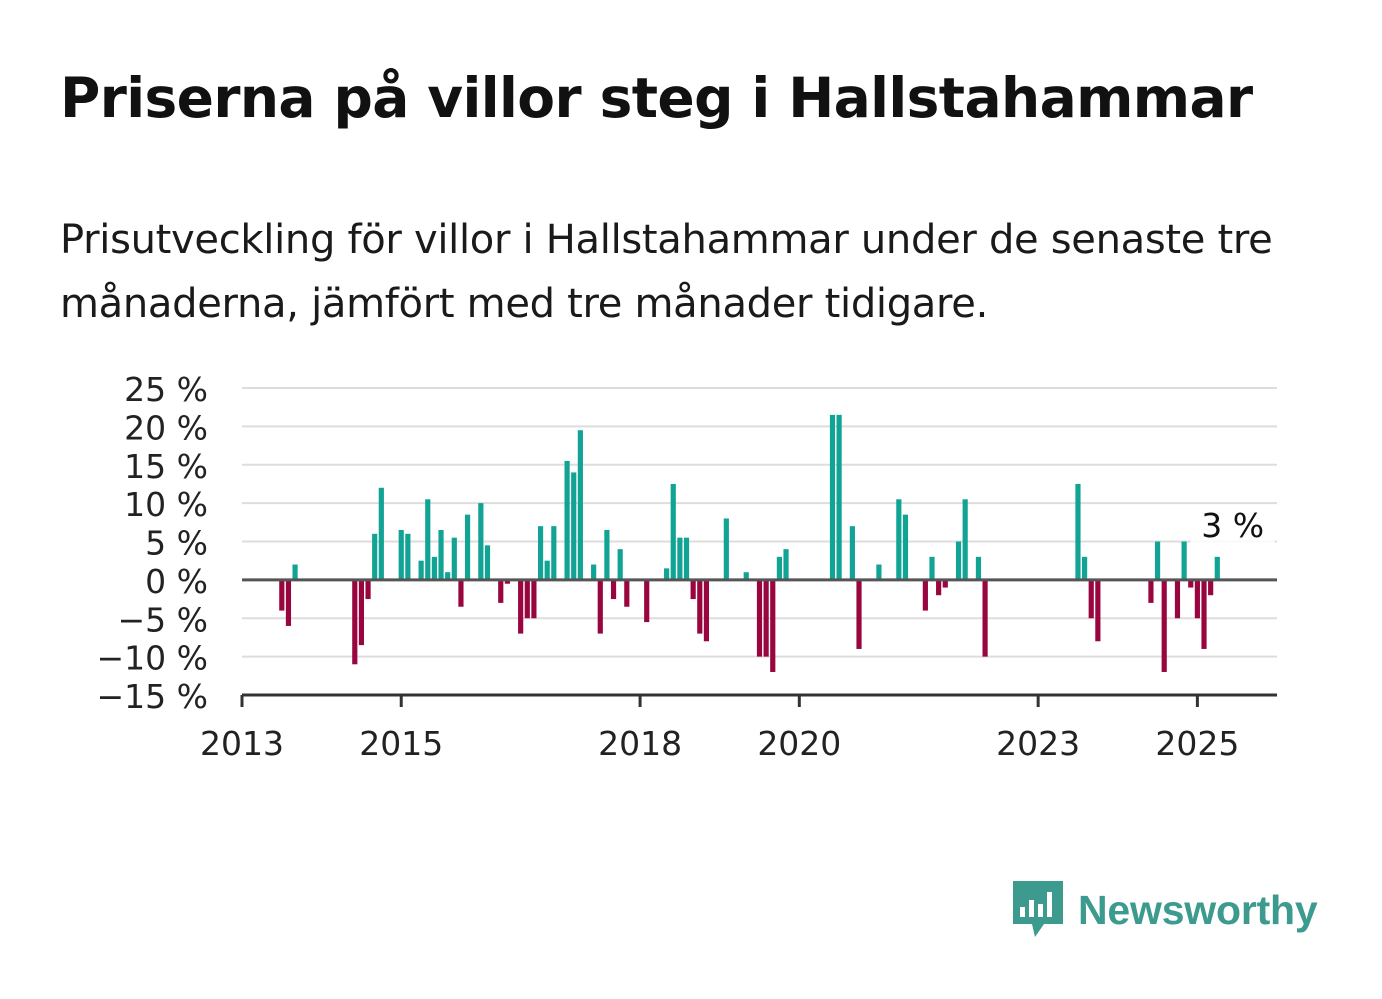 The image size is (1382, 999). Describe the element at coordinates (799, 743) in the screenshot. I see `x-tick-label: 2020` at that location.